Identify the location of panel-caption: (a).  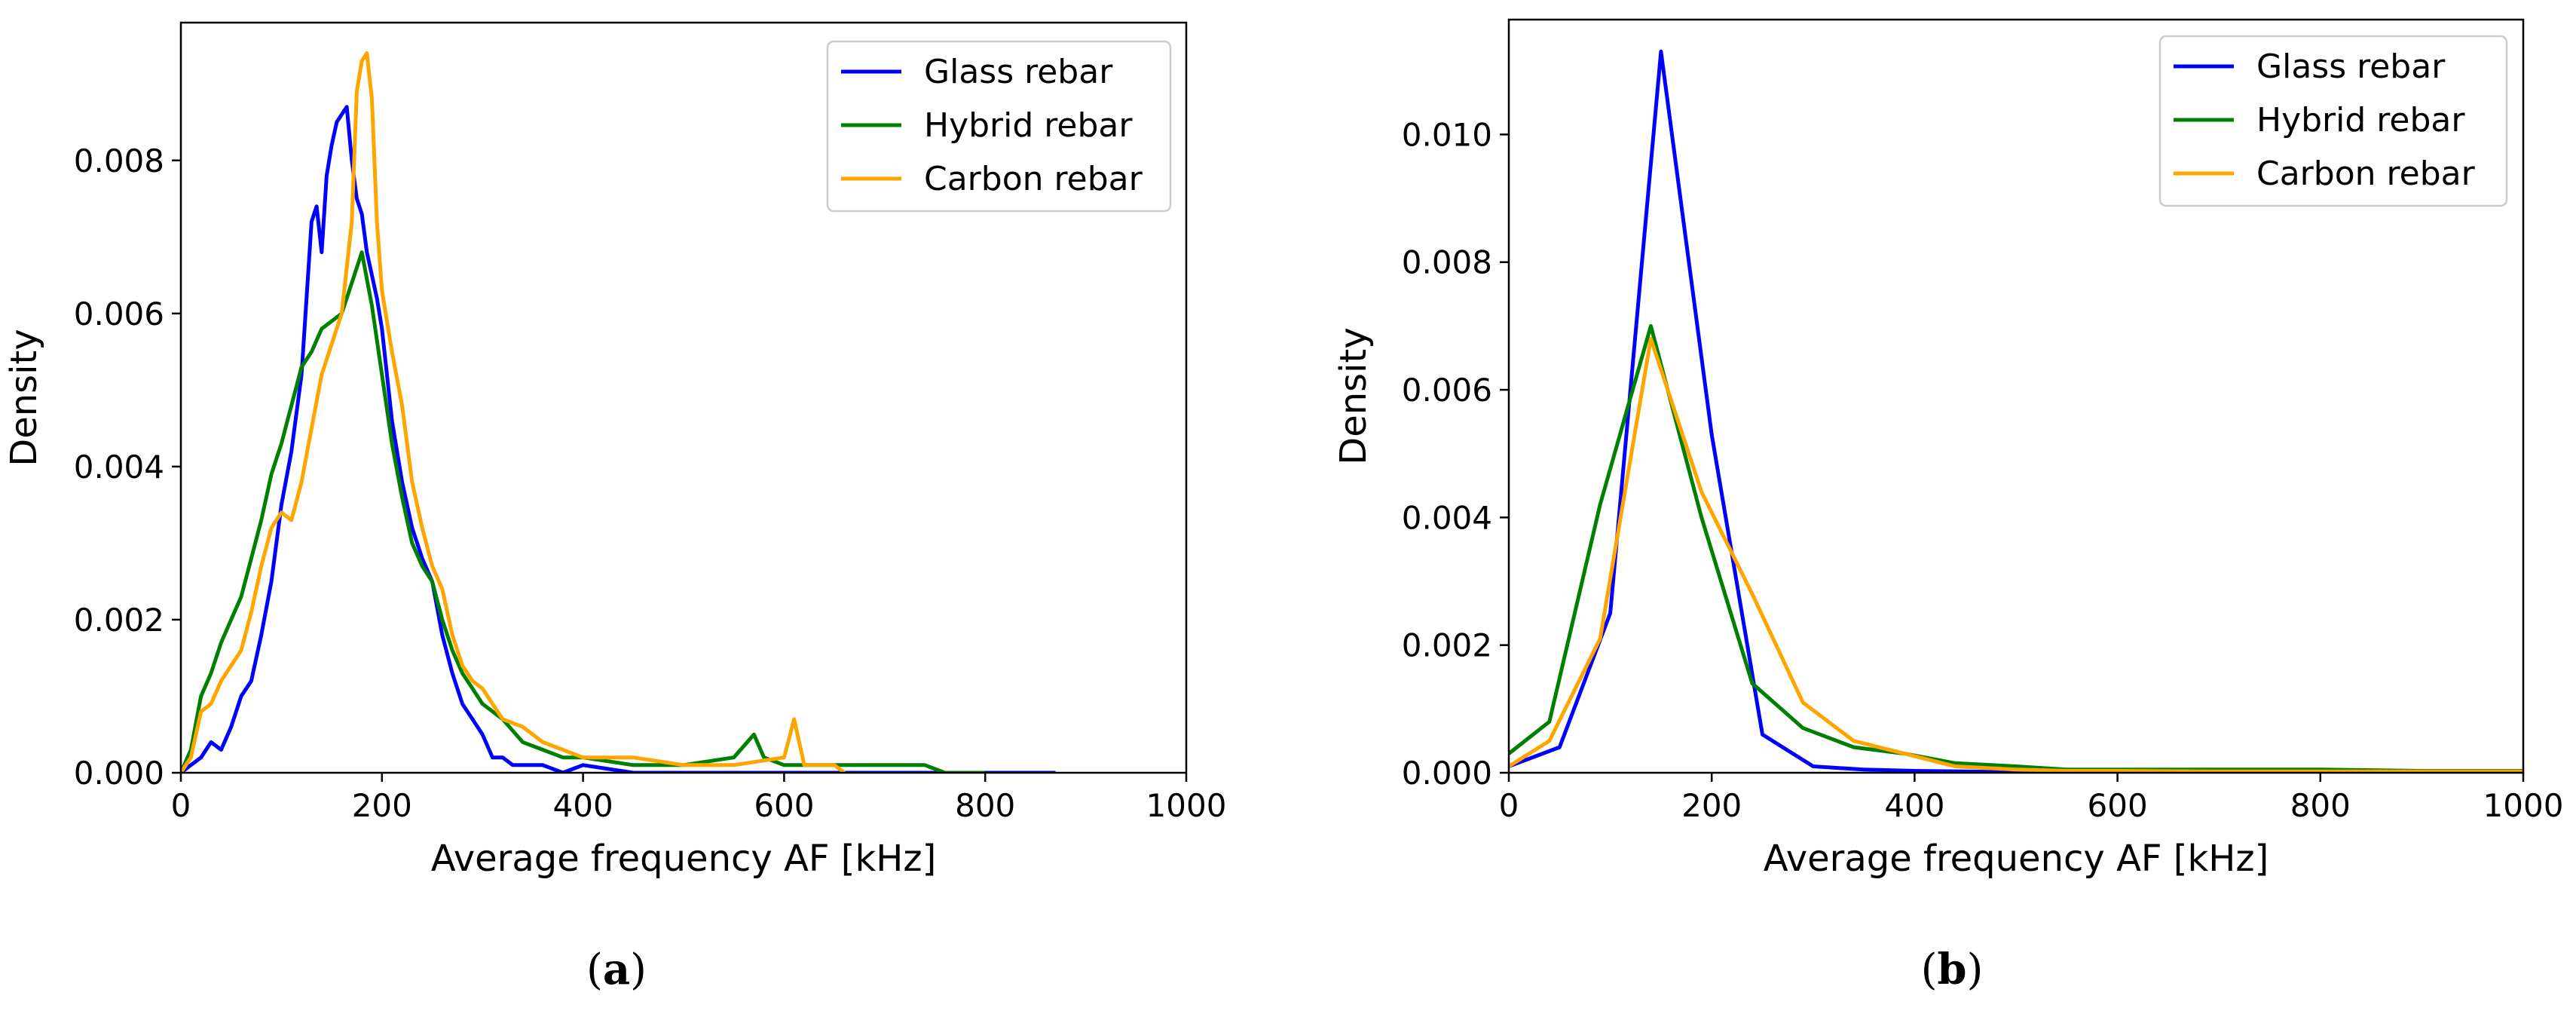
(616, 969).